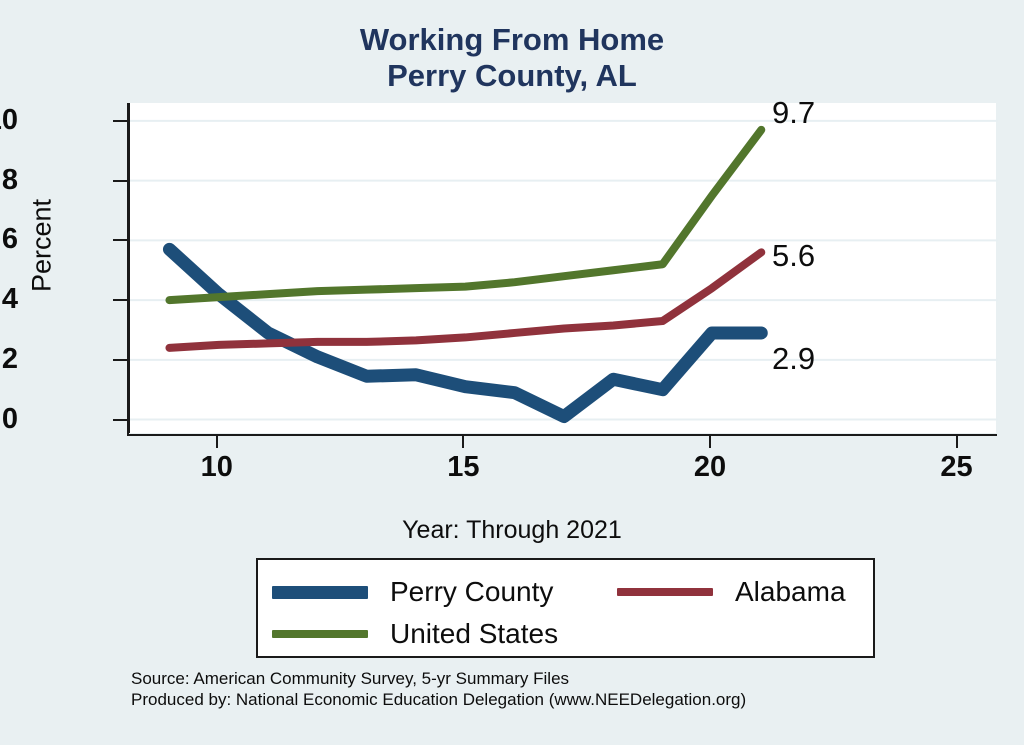 This screenshot has width=1024, height=745. Describe the element at coordinates (472, 591) in the screenshot. I see `legend-label-perry-county: Perry County` at that location.